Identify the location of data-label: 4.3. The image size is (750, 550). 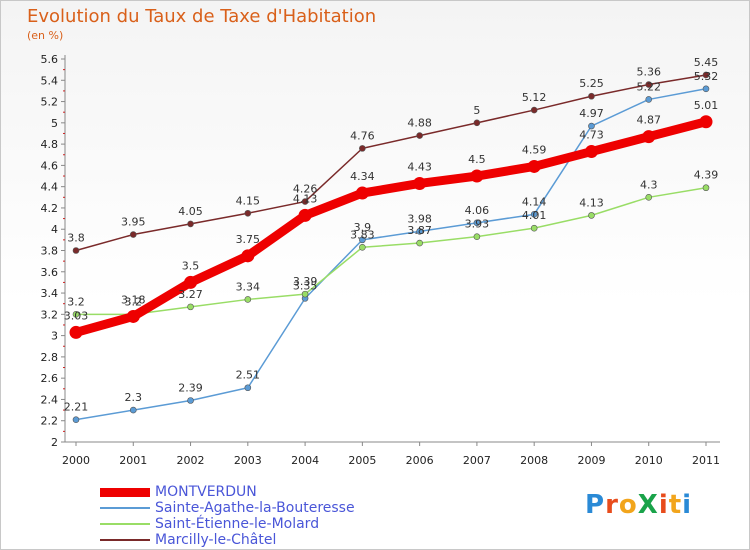
(649, 184).